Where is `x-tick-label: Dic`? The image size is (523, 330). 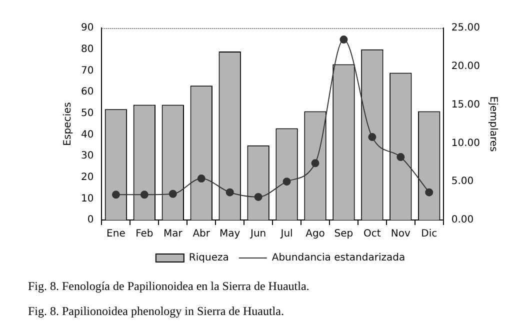
x-tick-label: Dic is located at coordinates (429, 234).